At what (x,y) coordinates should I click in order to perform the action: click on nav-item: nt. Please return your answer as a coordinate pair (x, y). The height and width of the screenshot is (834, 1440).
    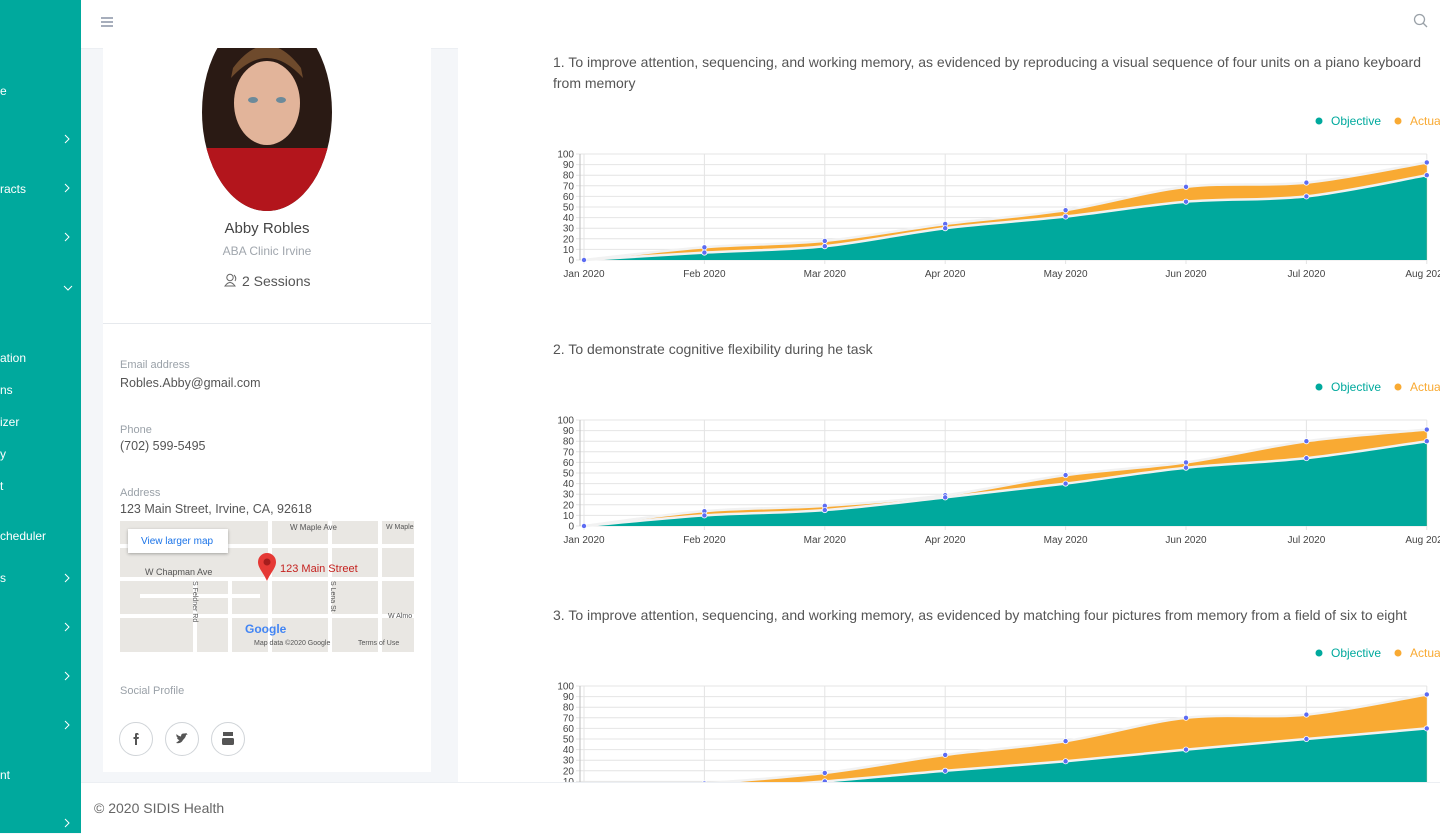
    Looking at the image, I should click on (5, 775).